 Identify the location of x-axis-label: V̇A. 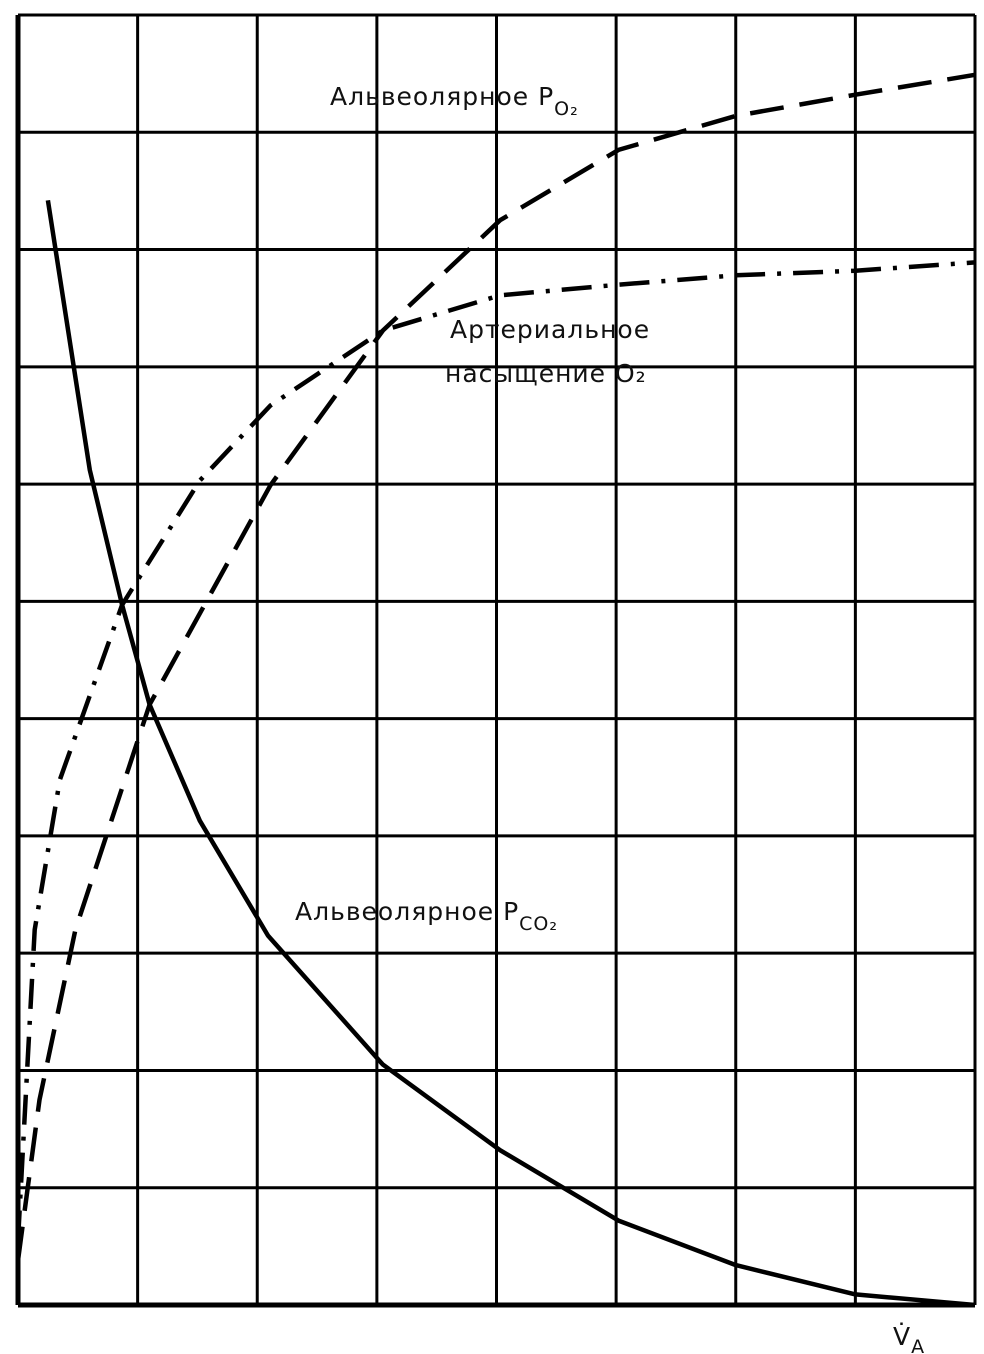
(909, 1338).